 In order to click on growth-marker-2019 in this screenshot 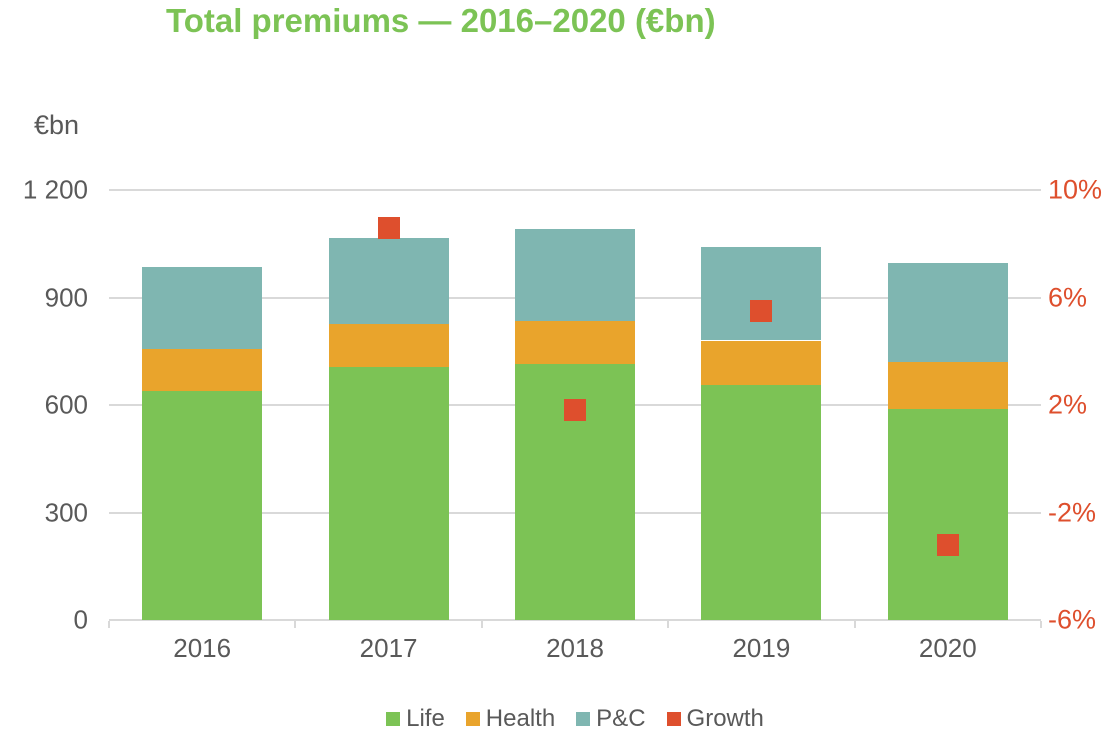, I will do `click(761, 310)`.